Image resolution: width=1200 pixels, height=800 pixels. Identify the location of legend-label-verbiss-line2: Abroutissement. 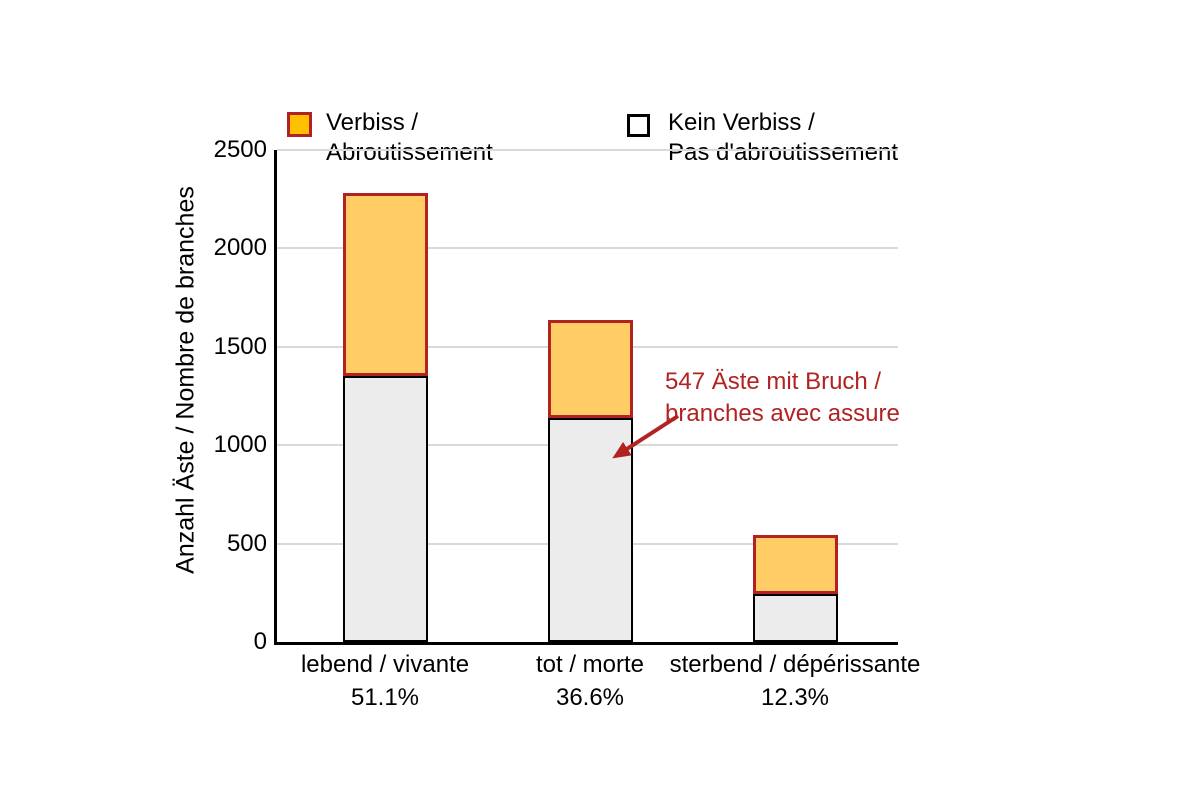
(409, 152).